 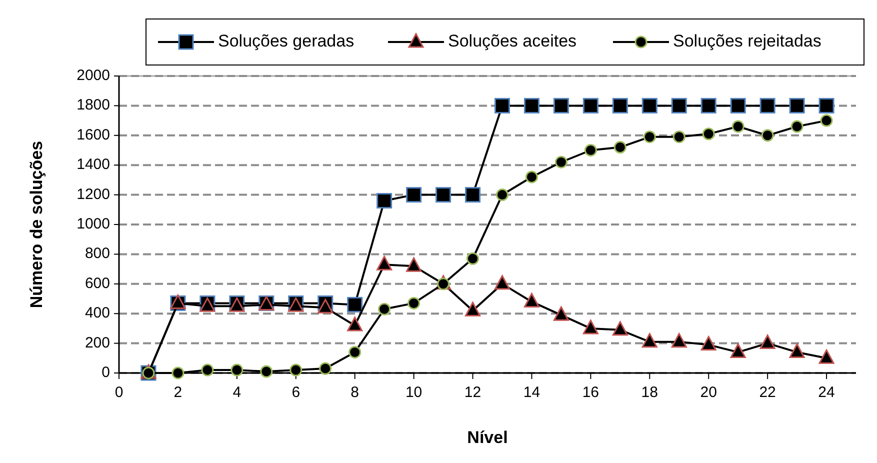 What do you see at coordinates (178, 392) in the screenshot?
I see `x-tick-label: 2` at bounding box center [178, 392].